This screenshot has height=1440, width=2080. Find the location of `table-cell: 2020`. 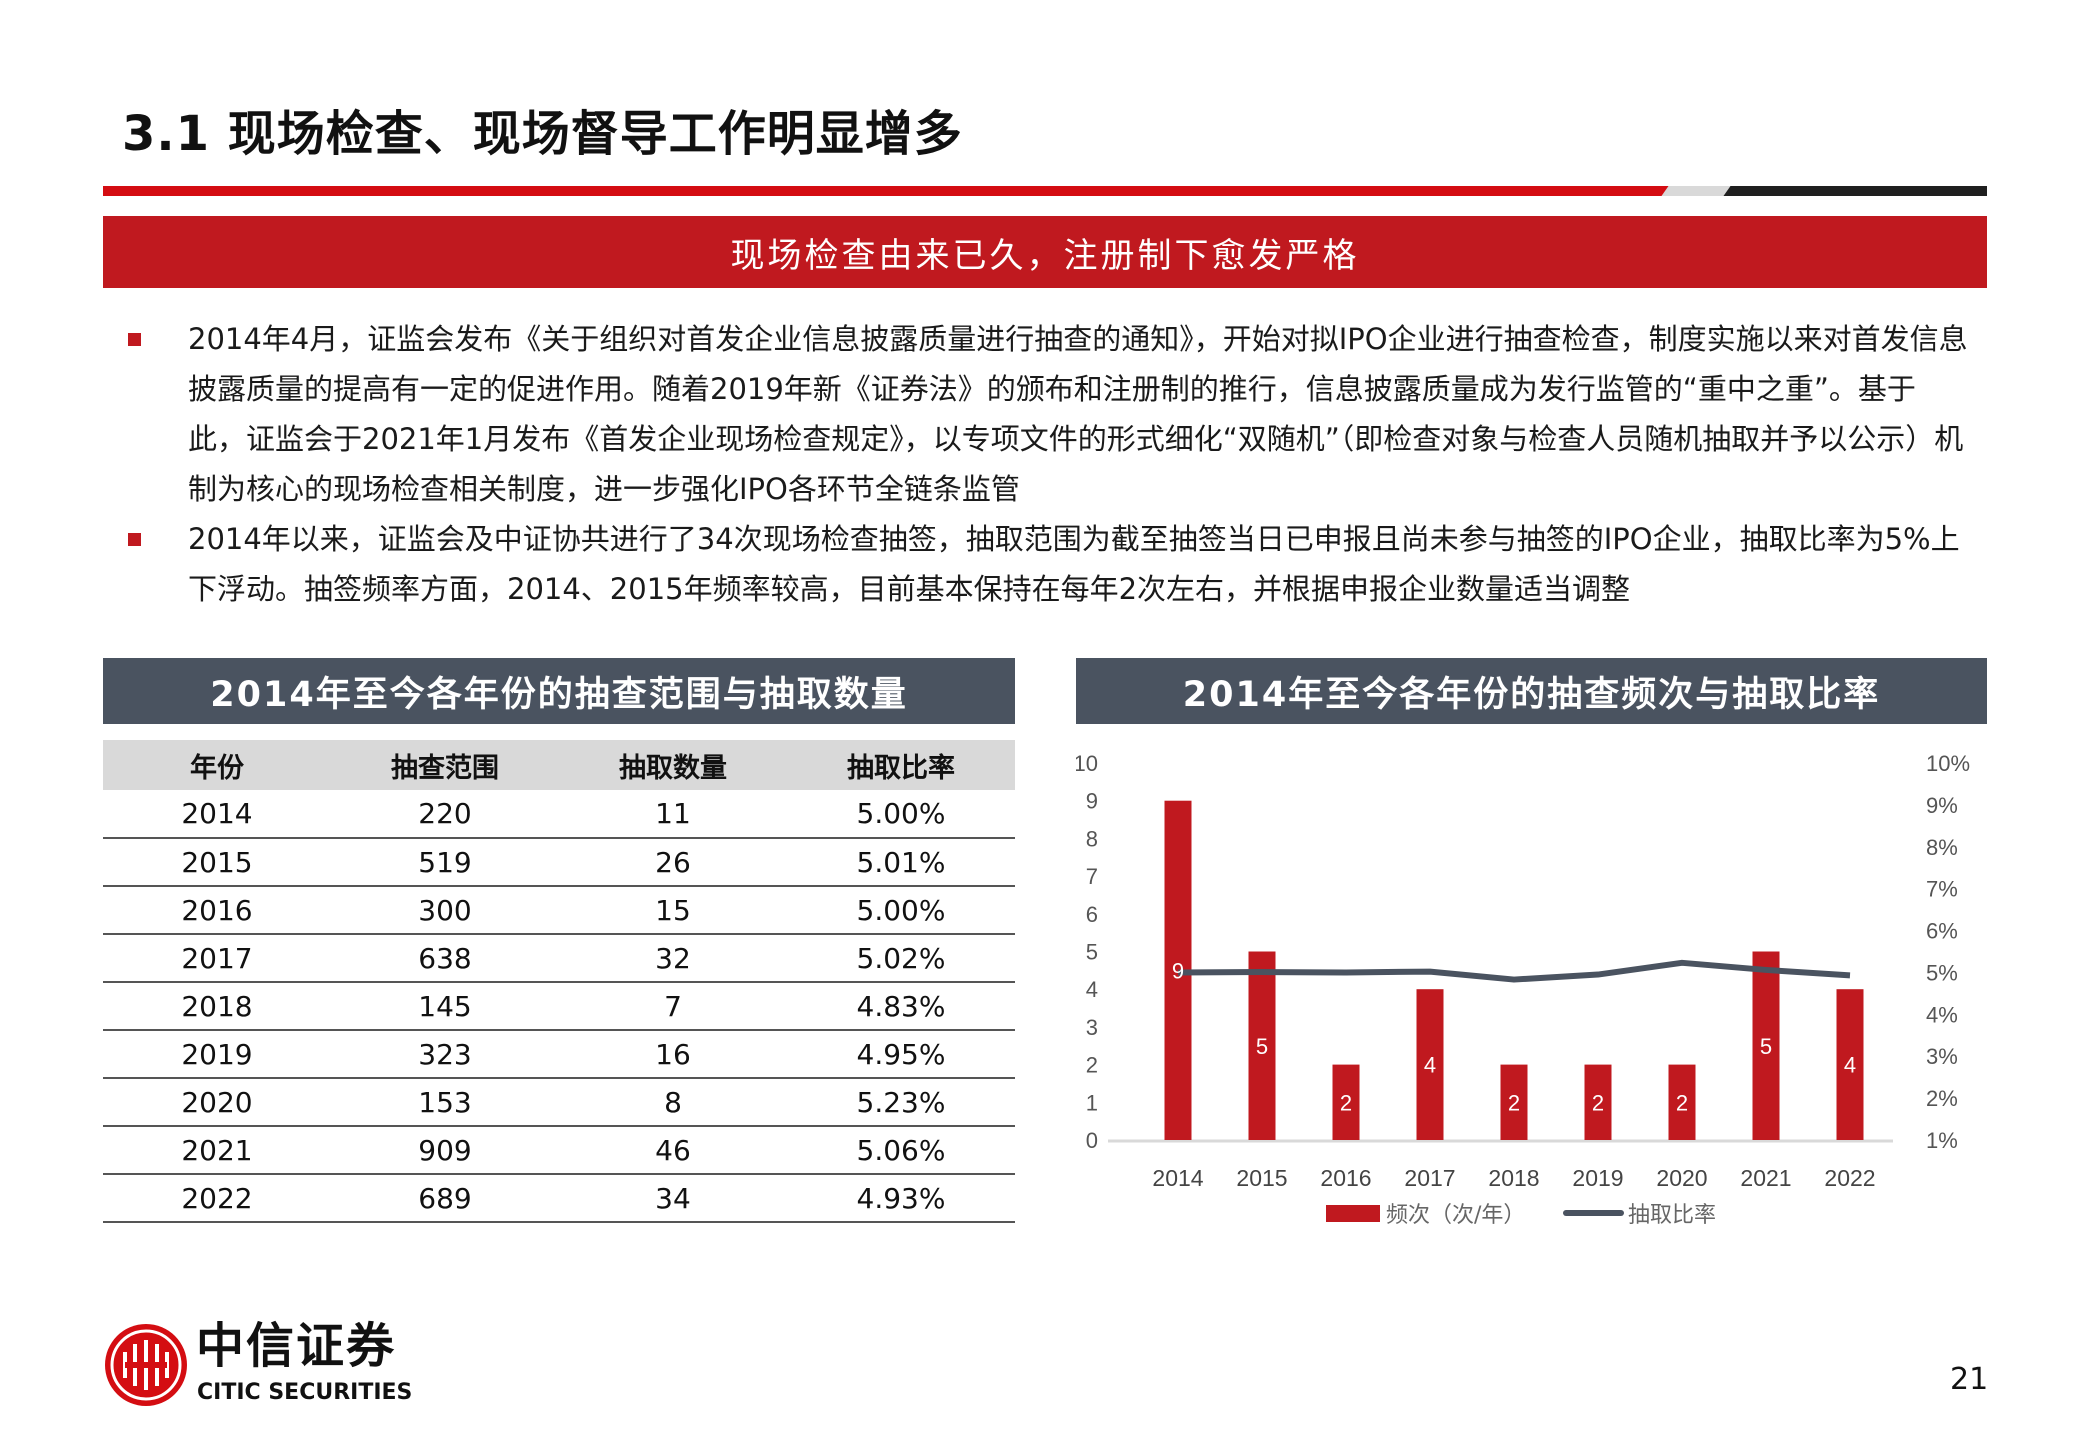

table-cell: 2020 is located at coordinates (217, 1102).